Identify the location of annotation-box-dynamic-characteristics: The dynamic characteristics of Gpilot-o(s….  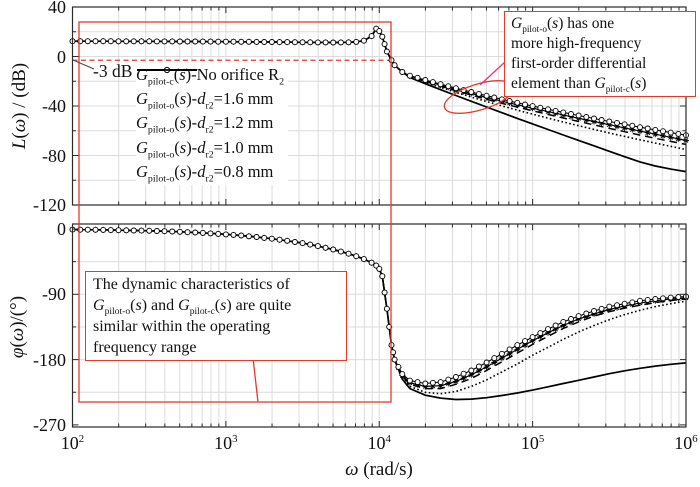
(216, 316).